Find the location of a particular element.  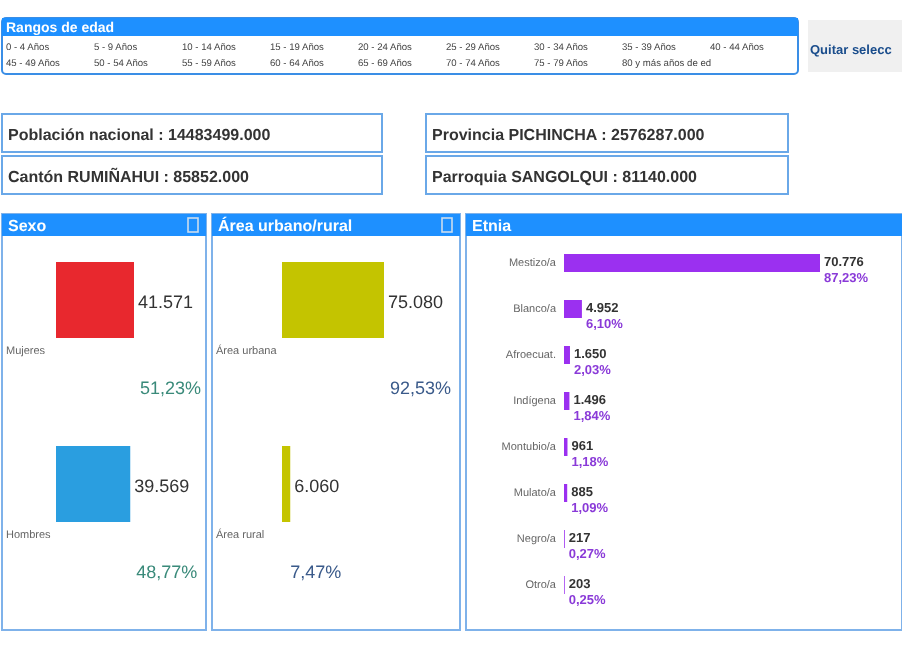

chart-title: Sexo is located at coordinates (27, 226).